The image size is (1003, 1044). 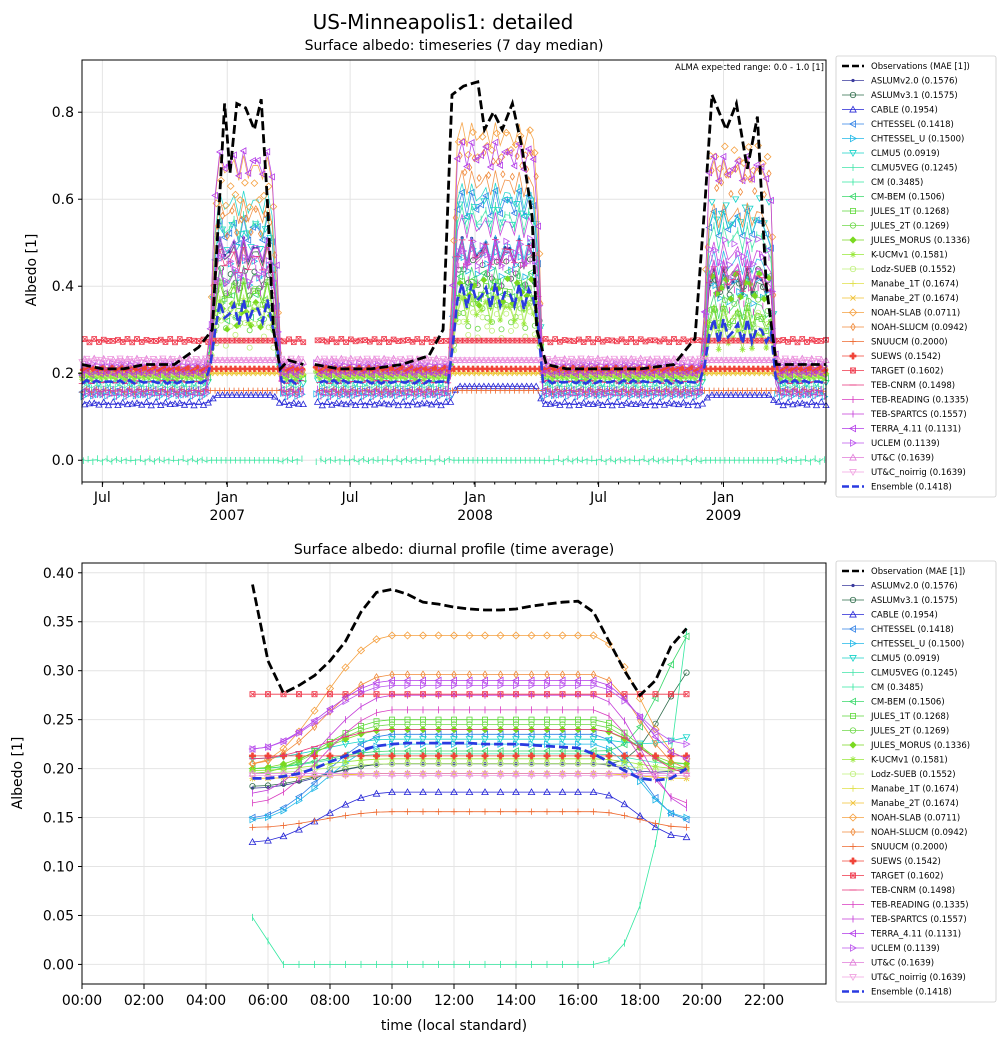 What do you see at coordinates (469, 798) in the screenshot?
I see `series-line` at bounding box center [469, 798].